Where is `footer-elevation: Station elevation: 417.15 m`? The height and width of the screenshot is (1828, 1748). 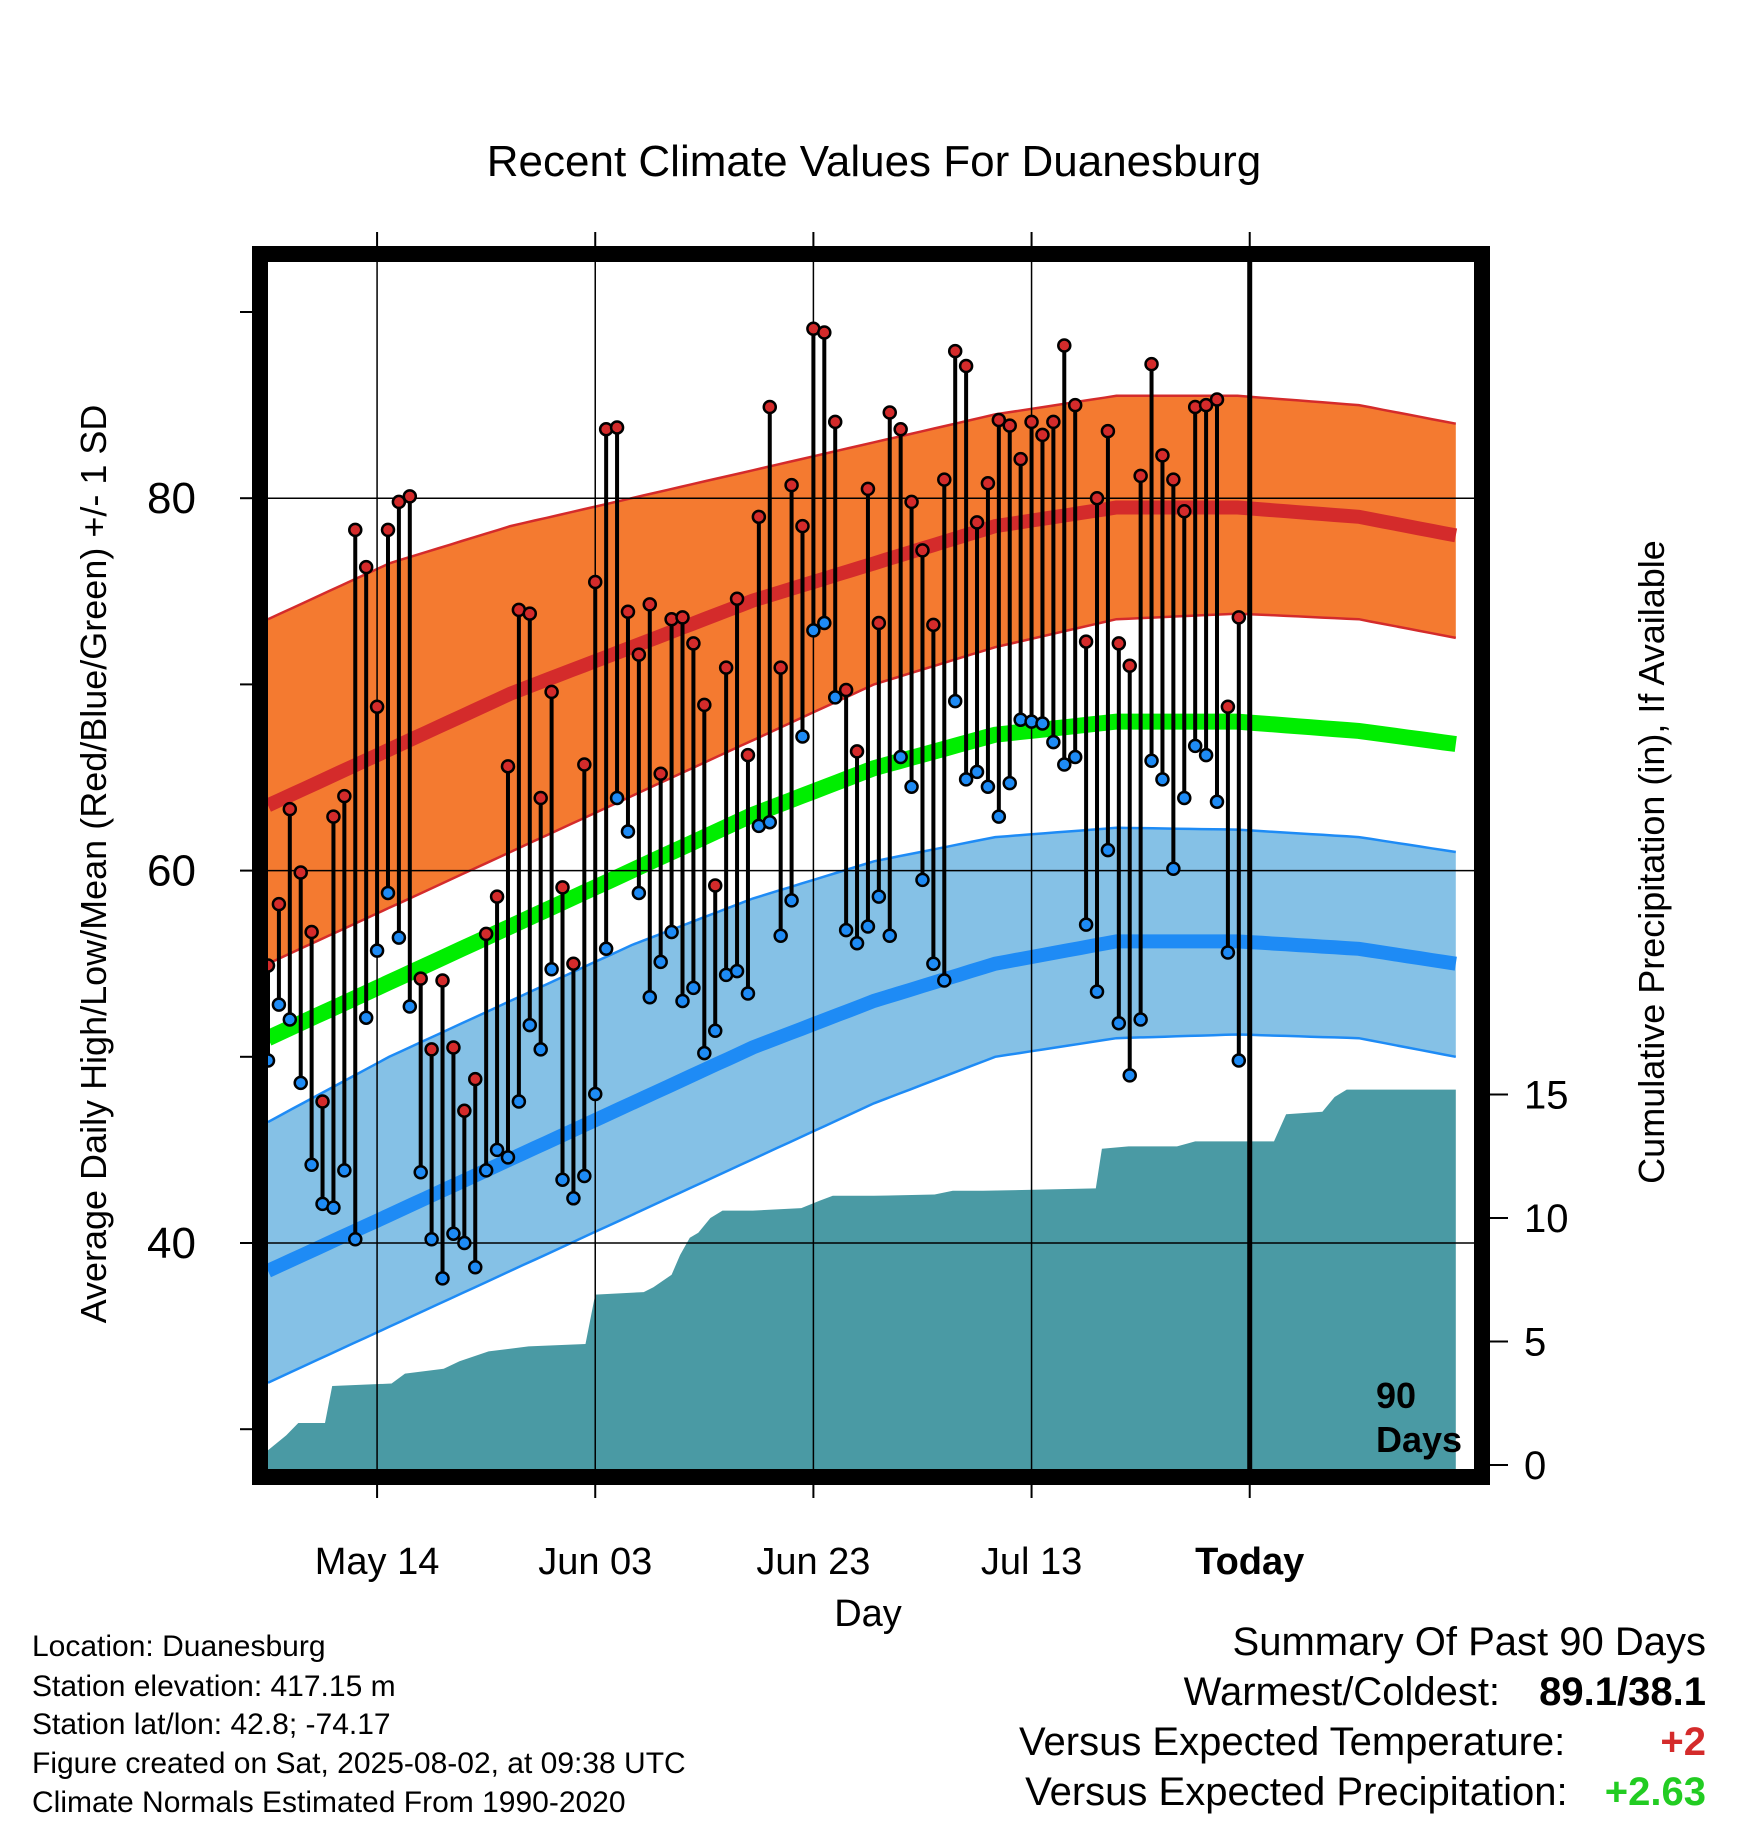 footer-elevation: Station elevation: 417.15 m is located at coordinates (214, 1686).